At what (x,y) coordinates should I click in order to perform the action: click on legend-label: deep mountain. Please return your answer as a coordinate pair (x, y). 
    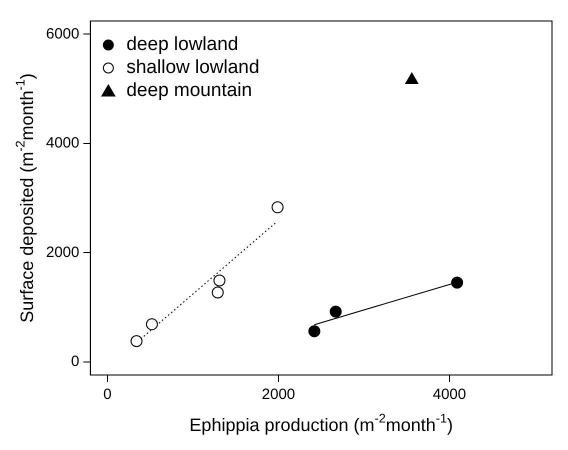
    Looking at the image, I should click on (189, 91).